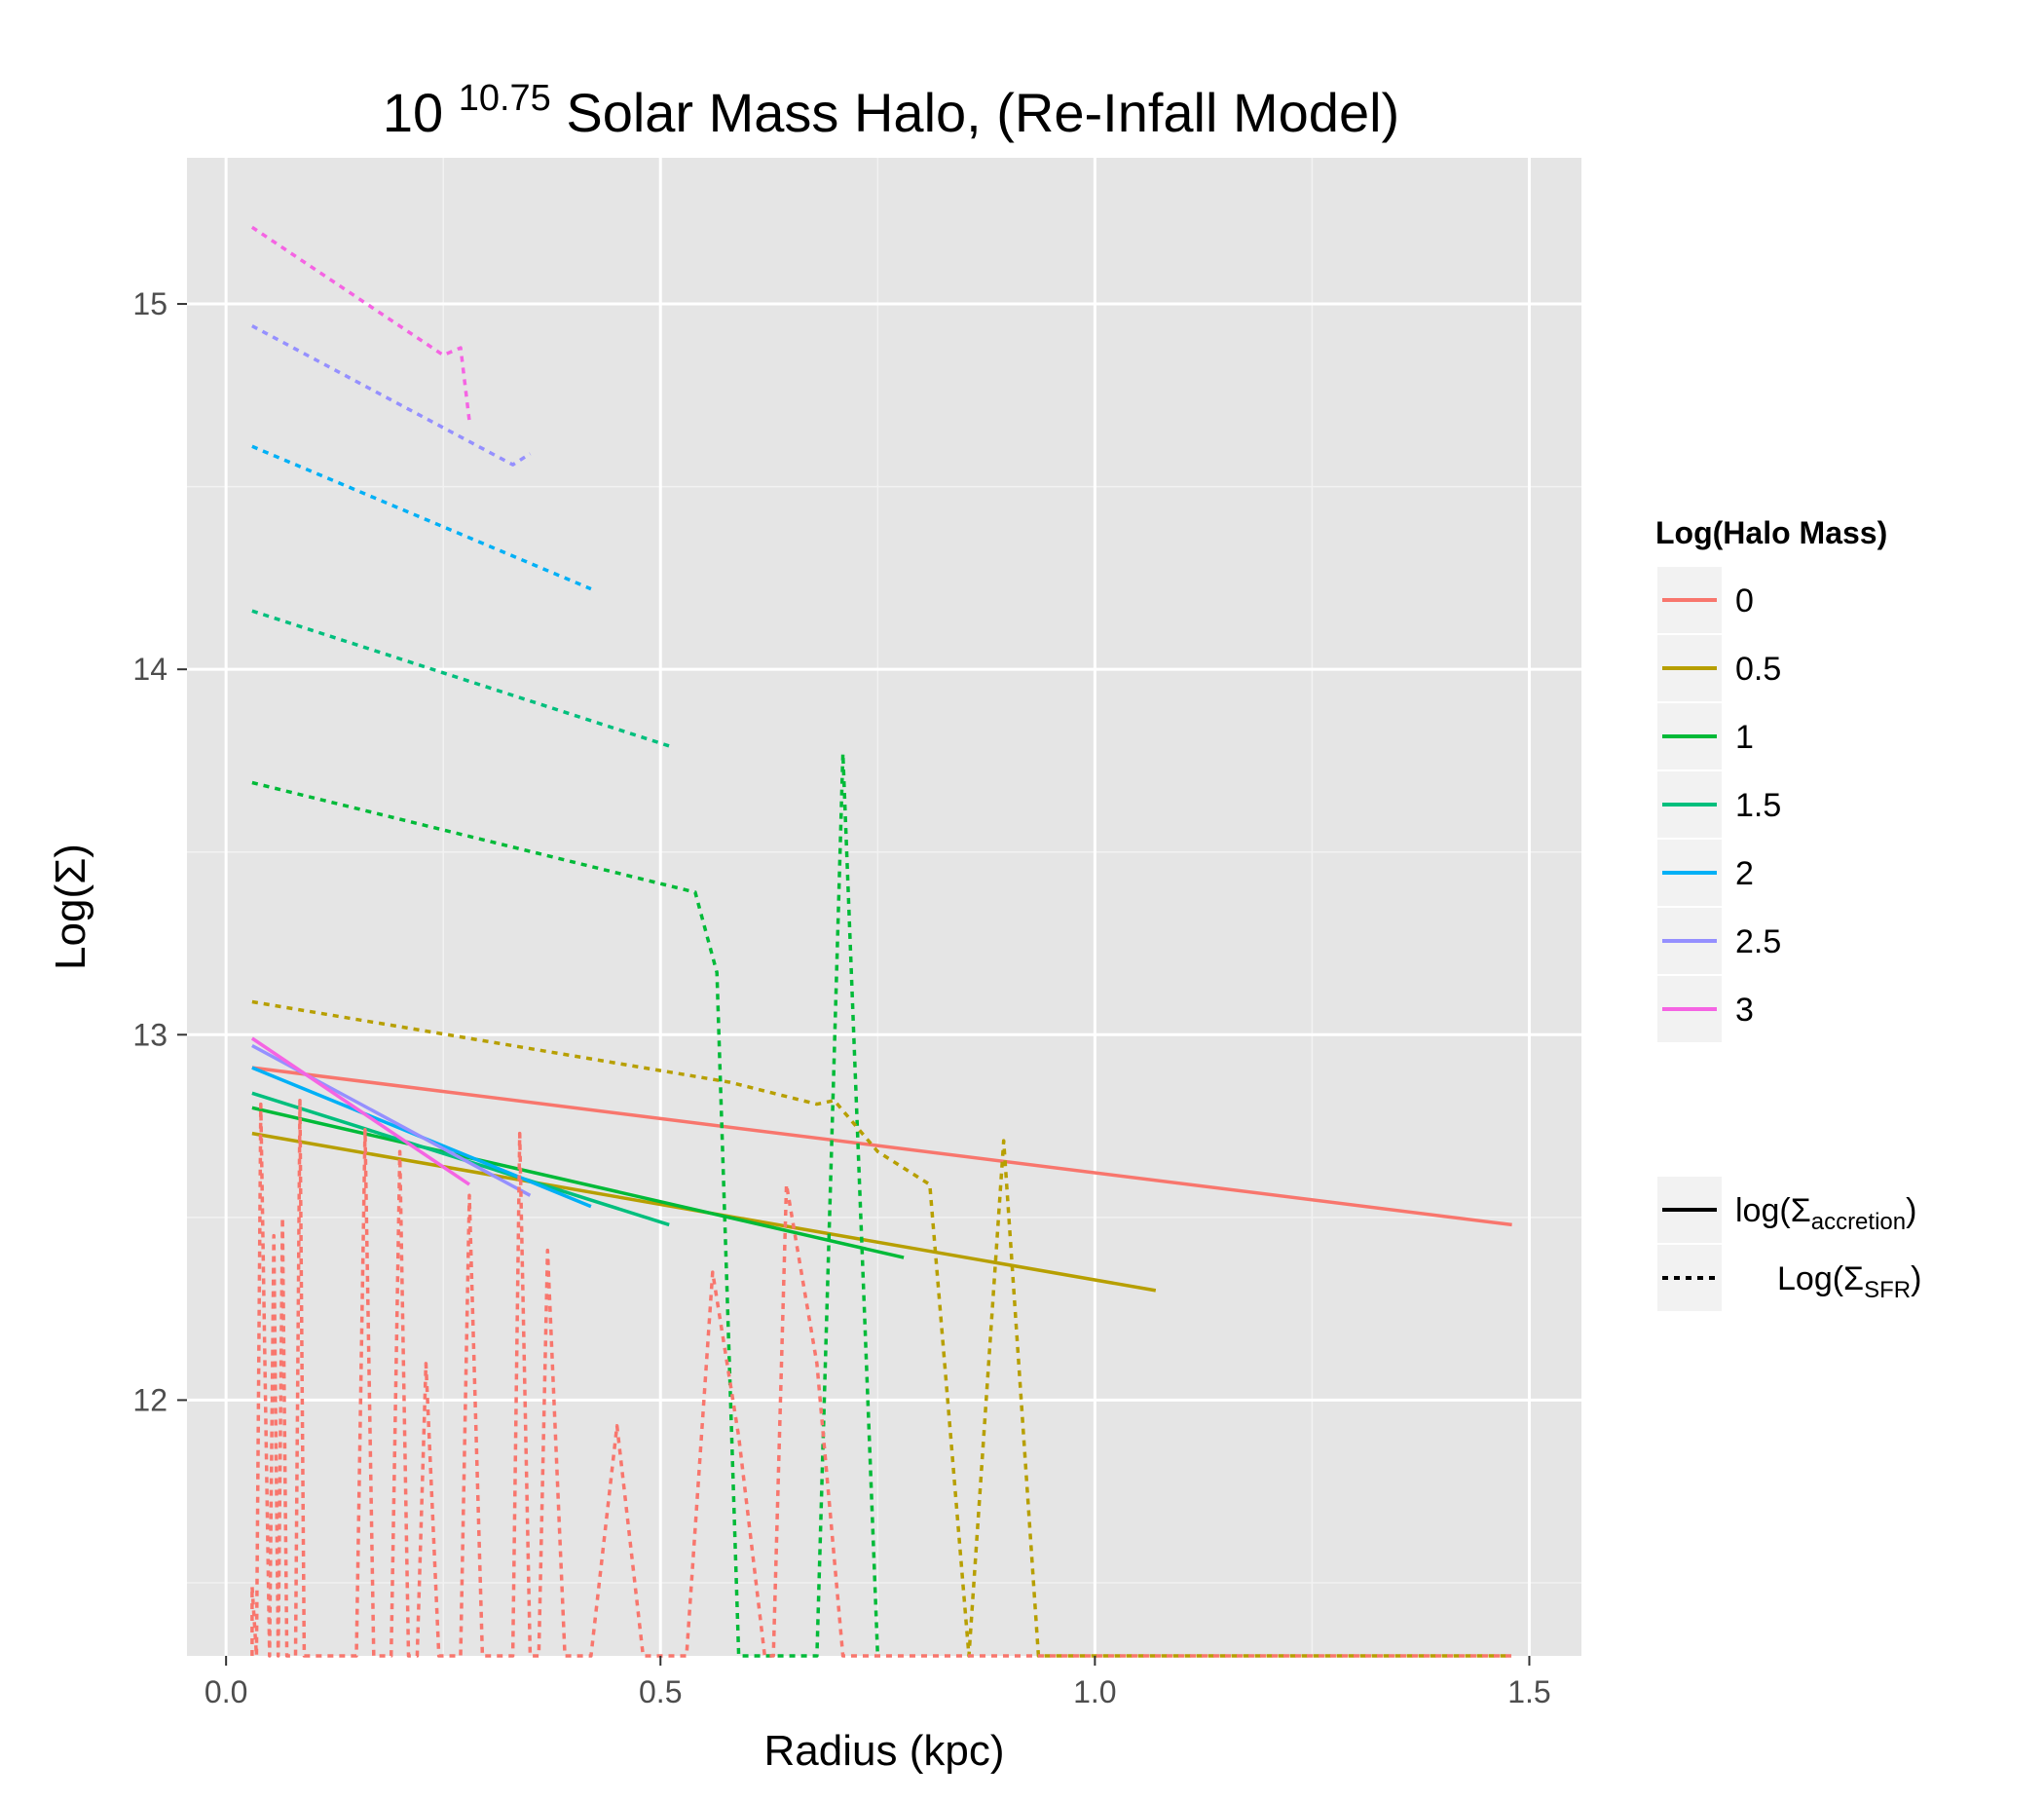 This screenshot has height=1801, width=2044. I want to click on chart-title-text: Solar Mass Halo, (Re-Infall Model), so click(975, 112).